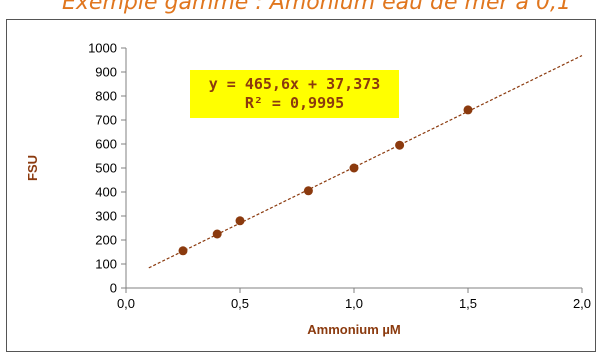  I want to click on x-tick-label: 0,5, so click(240, 303).